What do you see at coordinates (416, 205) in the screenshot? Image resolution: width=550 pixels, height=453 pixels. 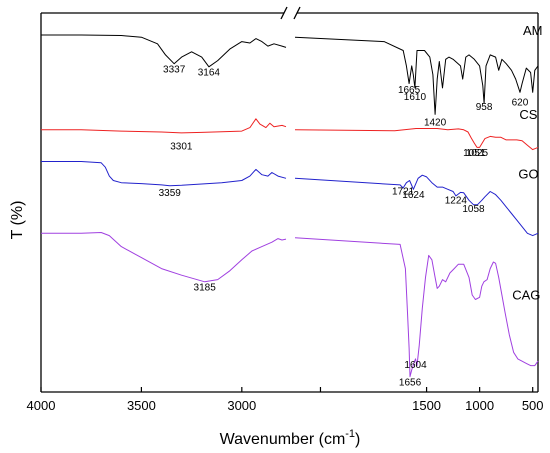 I see `series-line-go-right` at bounding box center [416, 205].